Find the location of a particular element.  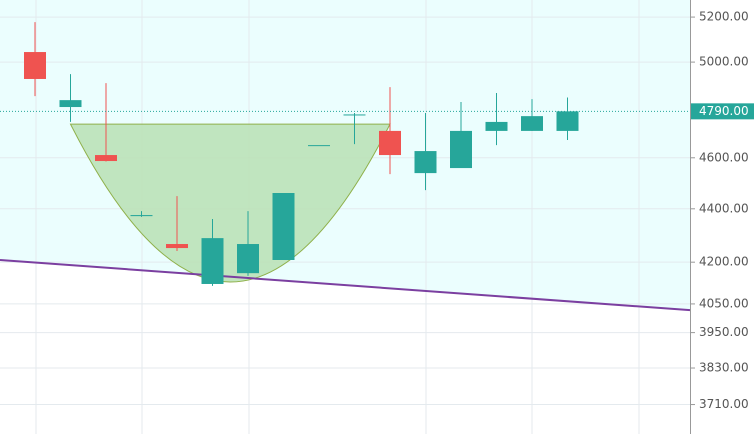

y-tick-label: 5200.00 is located at coordinates (724, 17).